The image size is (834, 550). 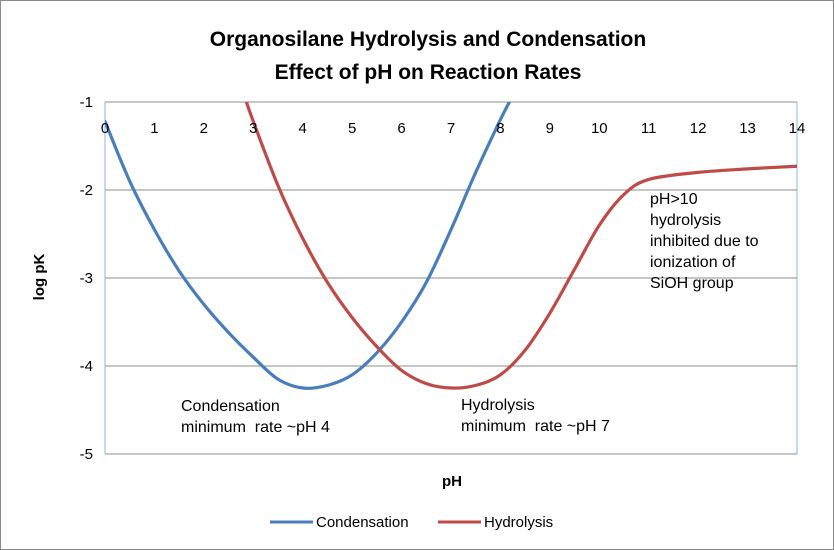 What do you see at coordinates (401, 128) in the screenshot?
I see `x-tick-label: 6` at bounding box center [401, 128].